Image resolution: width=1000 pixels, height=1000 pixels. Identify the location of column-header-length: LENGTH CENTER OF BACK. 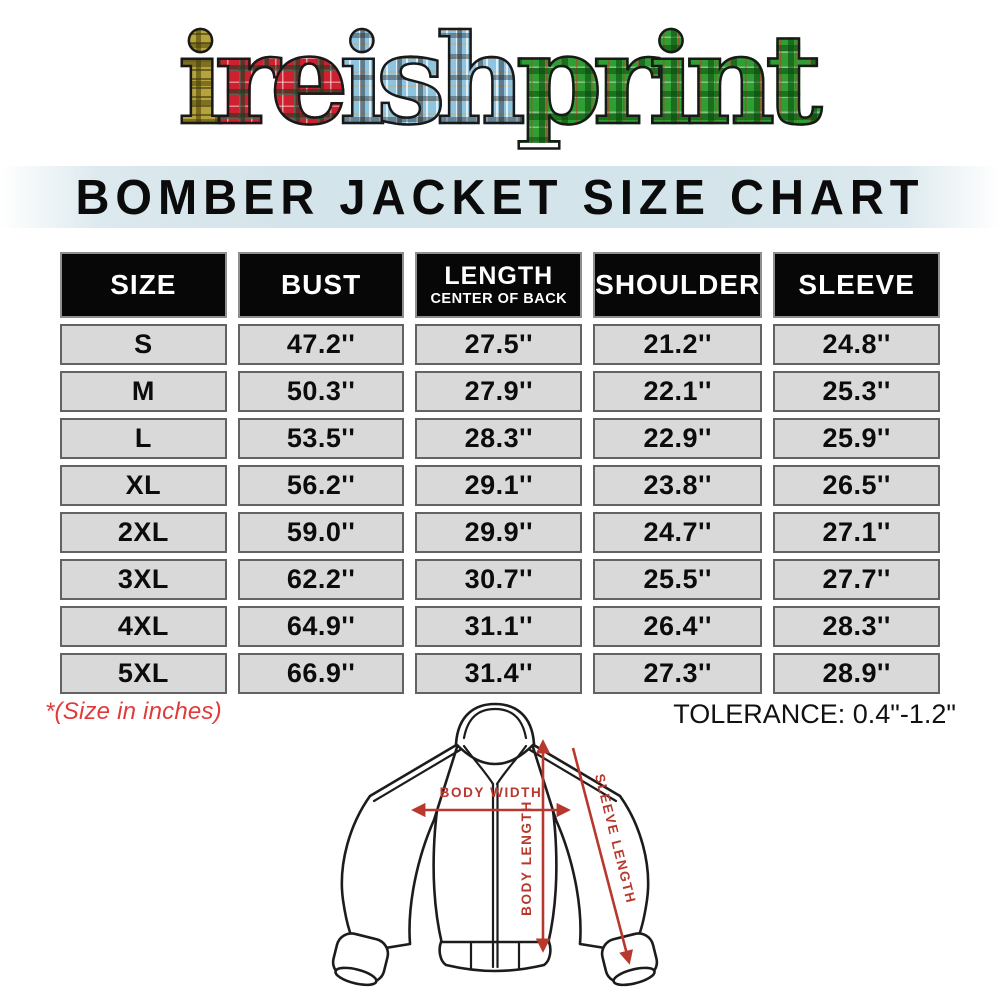
(499, 285).